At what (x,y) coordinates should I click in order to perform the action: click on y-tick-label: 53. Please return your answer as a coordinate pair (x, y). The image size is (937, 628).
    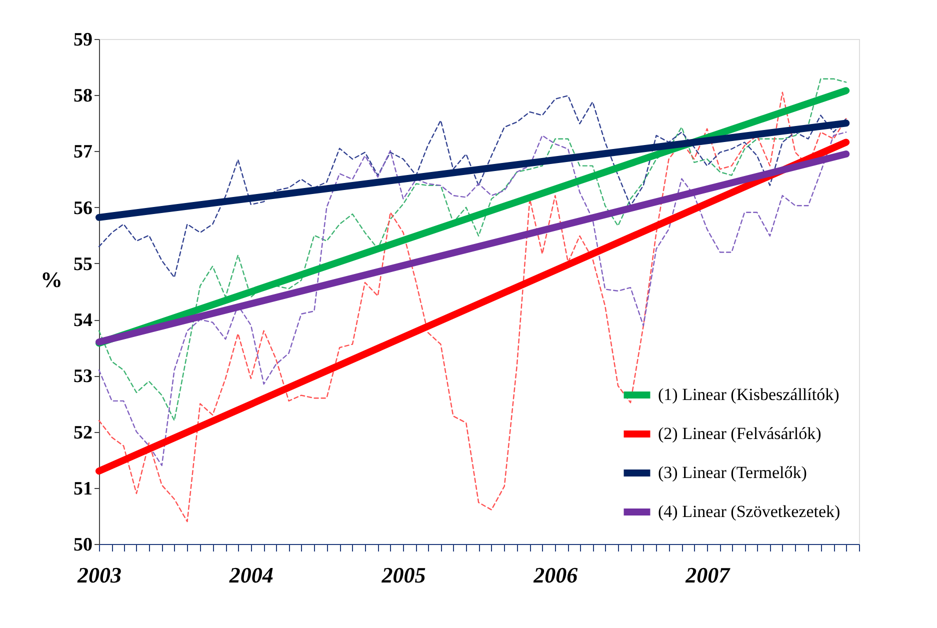
    Looking at the image, I should click on (83, 377).